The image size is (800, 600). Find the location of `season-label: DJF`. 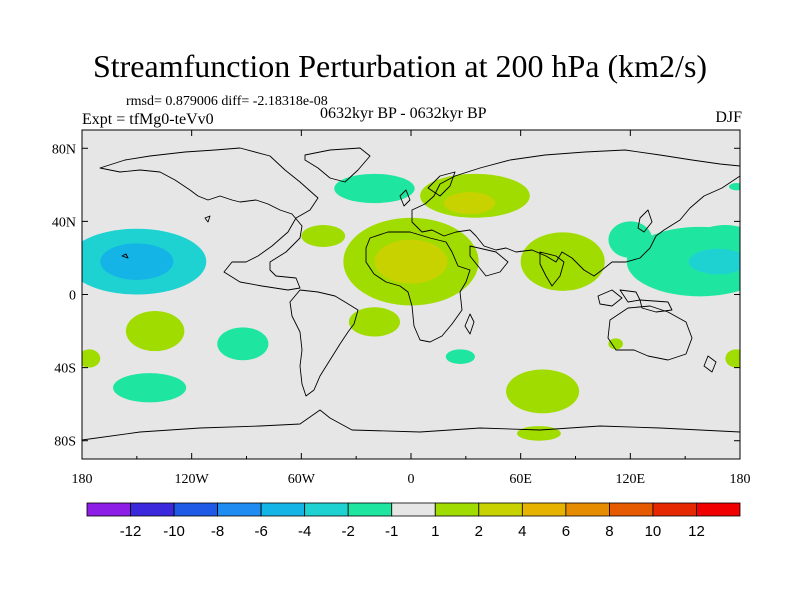

season-label: DJF is located at coordinates (728, 117).